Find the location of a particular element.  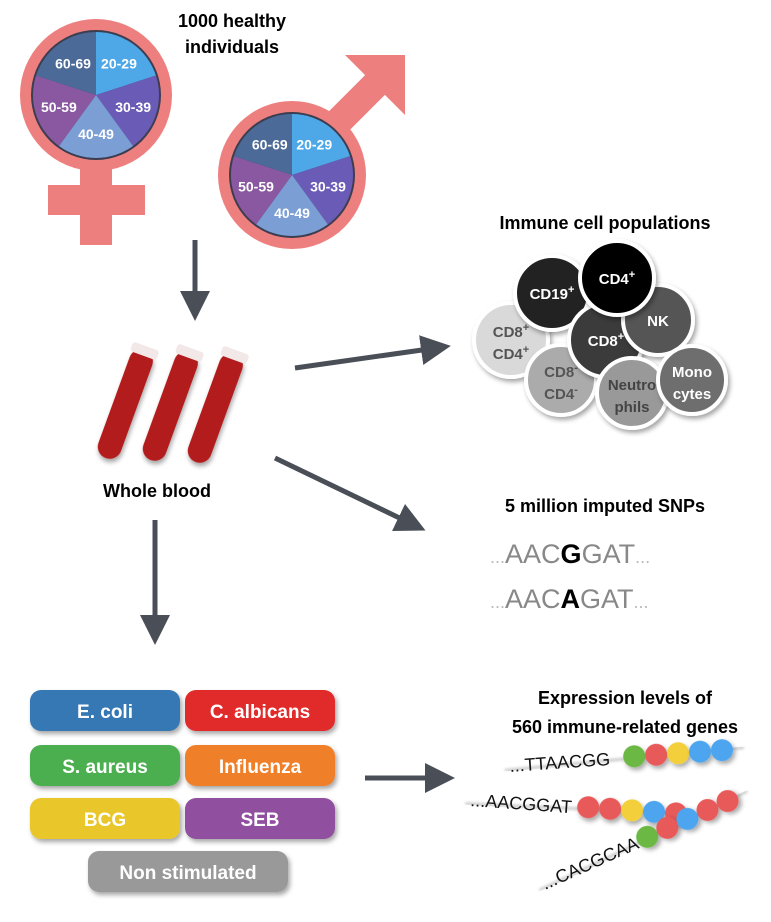

cell-label: CD8- is located at coordinates (561, 371).